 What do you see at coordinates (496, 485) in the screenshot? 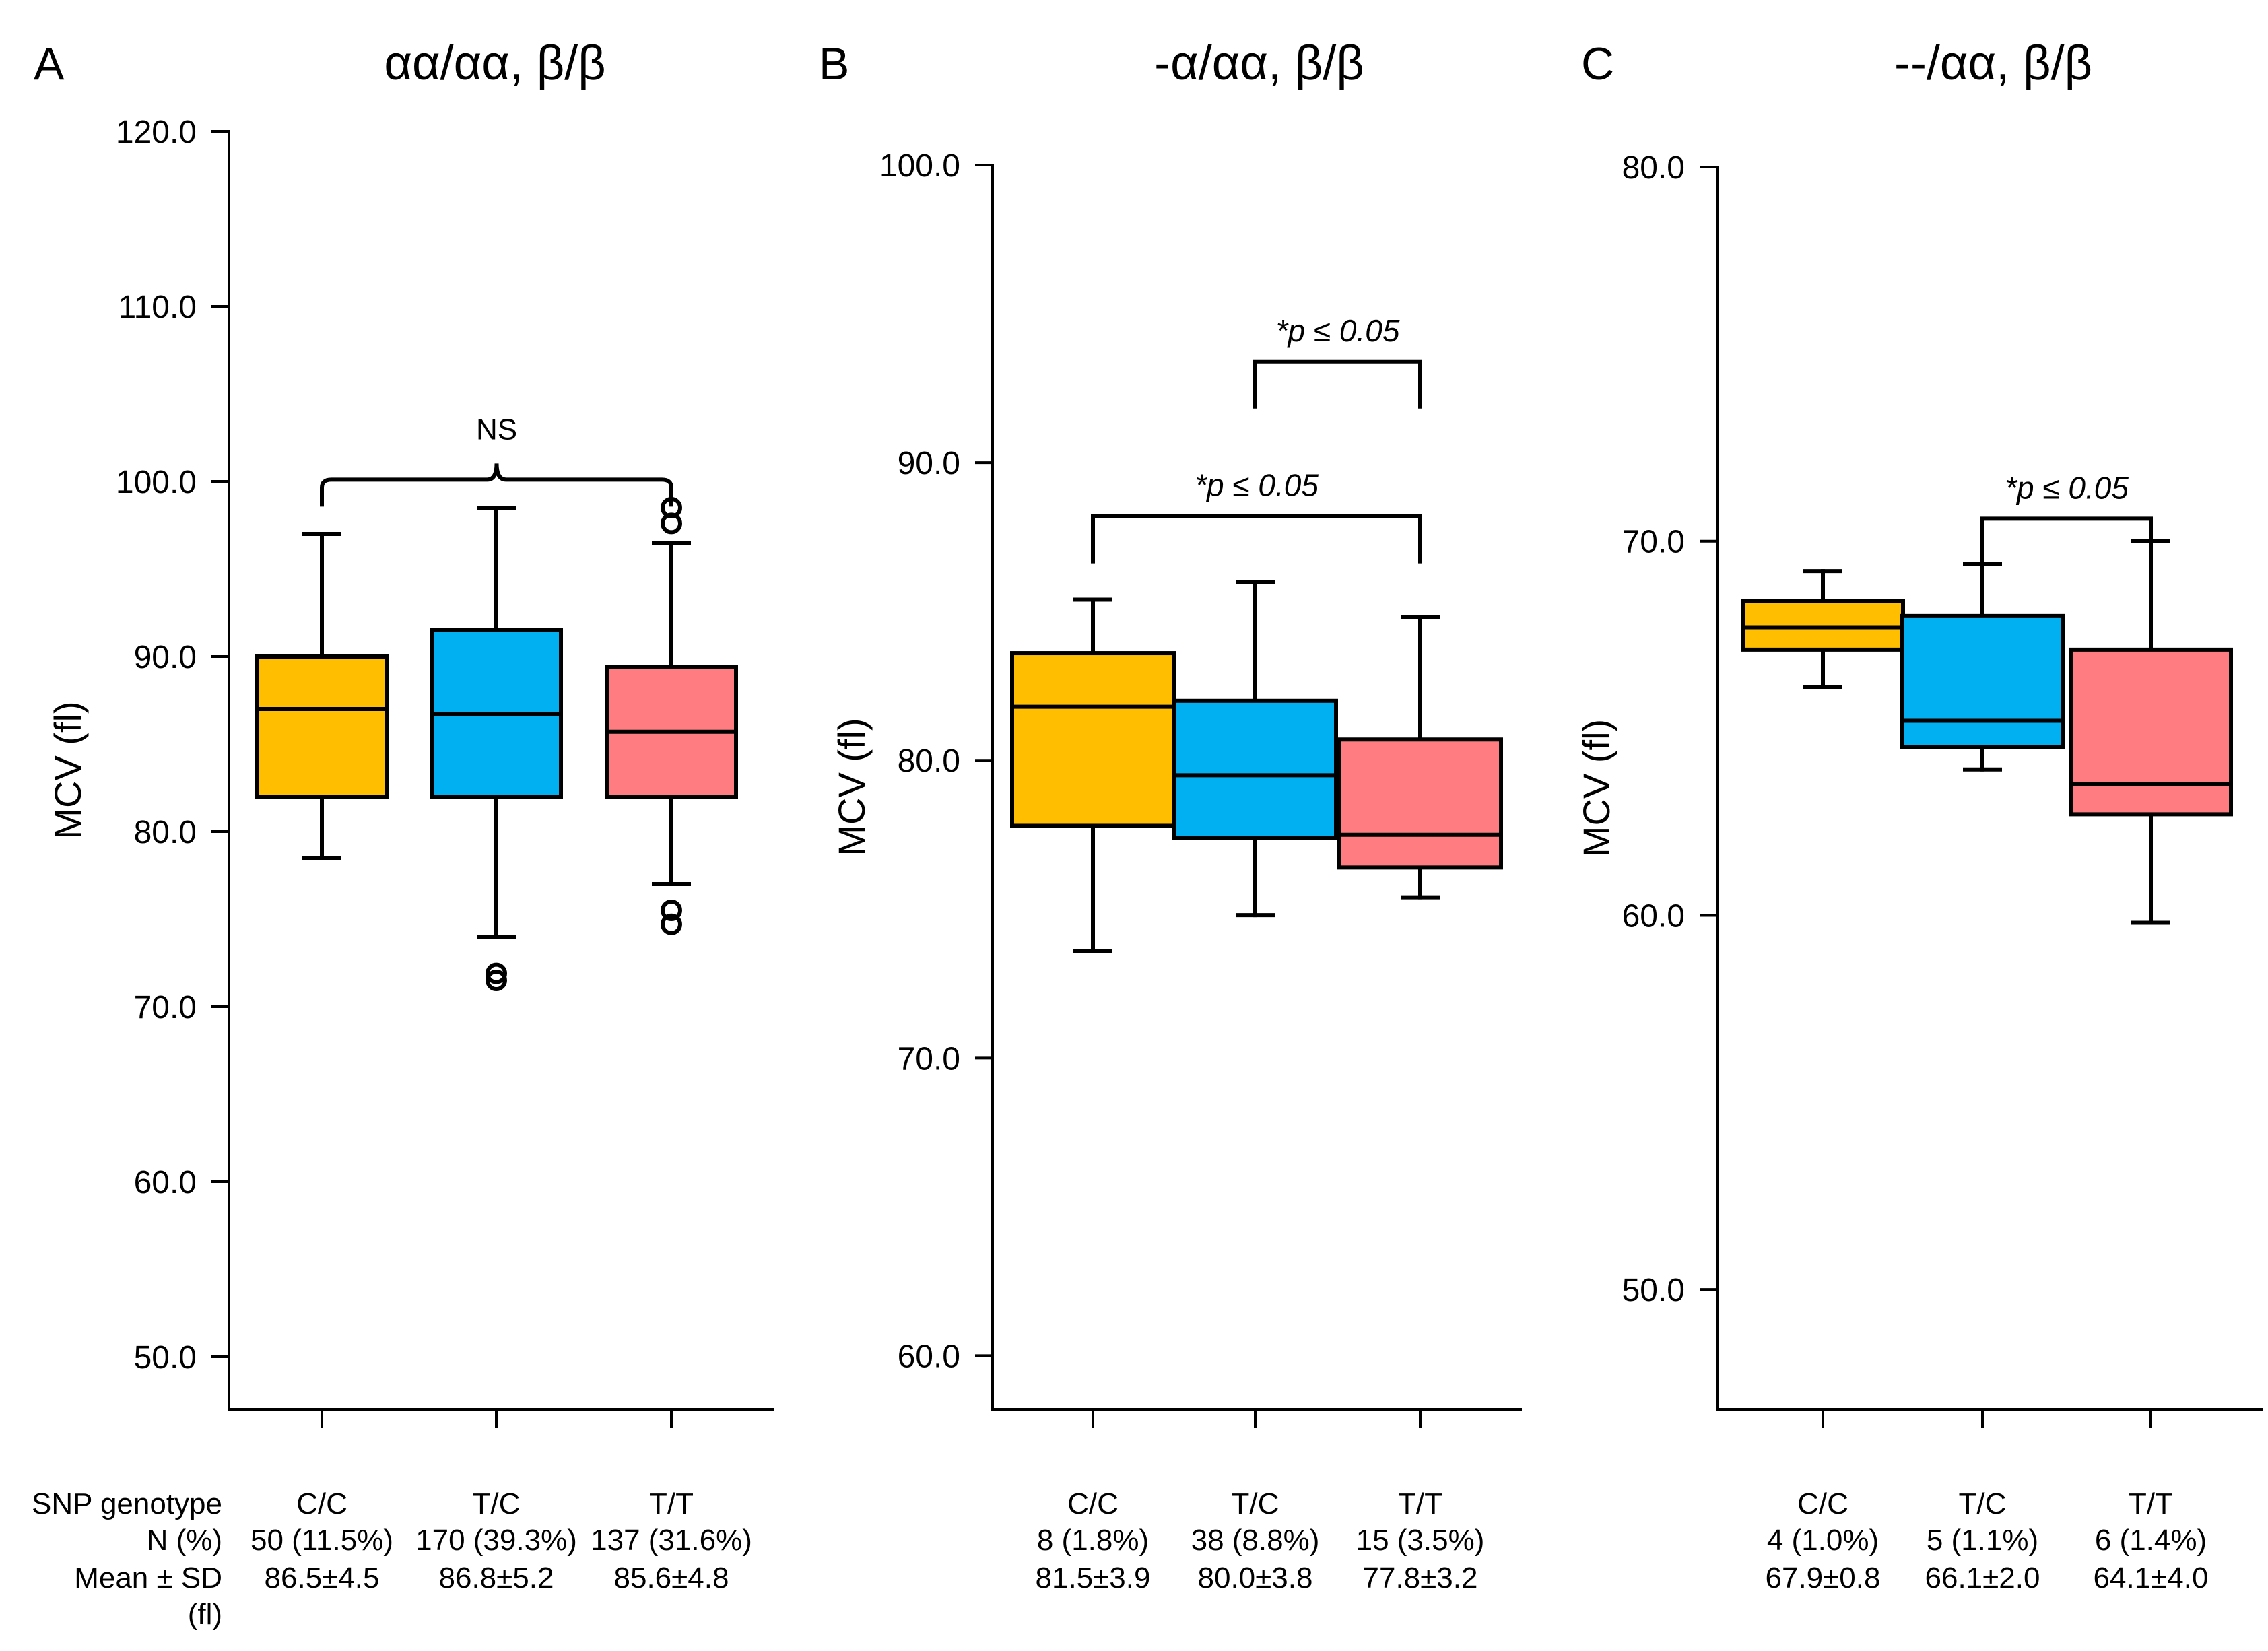
I see `brace-path` at bounding box center [496, 485].